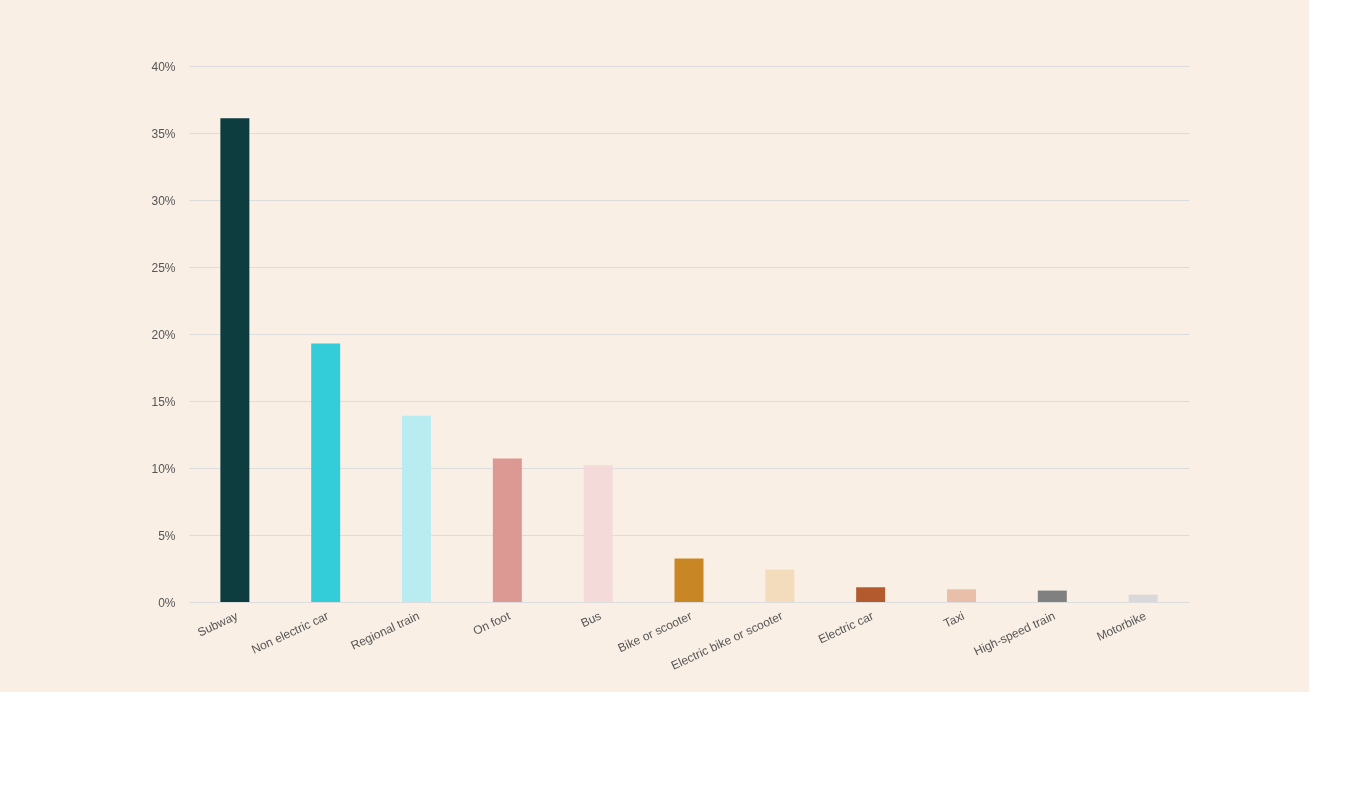 The width and height of the screenshot is (1366, 793). I want to click on y-tick-label: 0%, so click(167, 602).